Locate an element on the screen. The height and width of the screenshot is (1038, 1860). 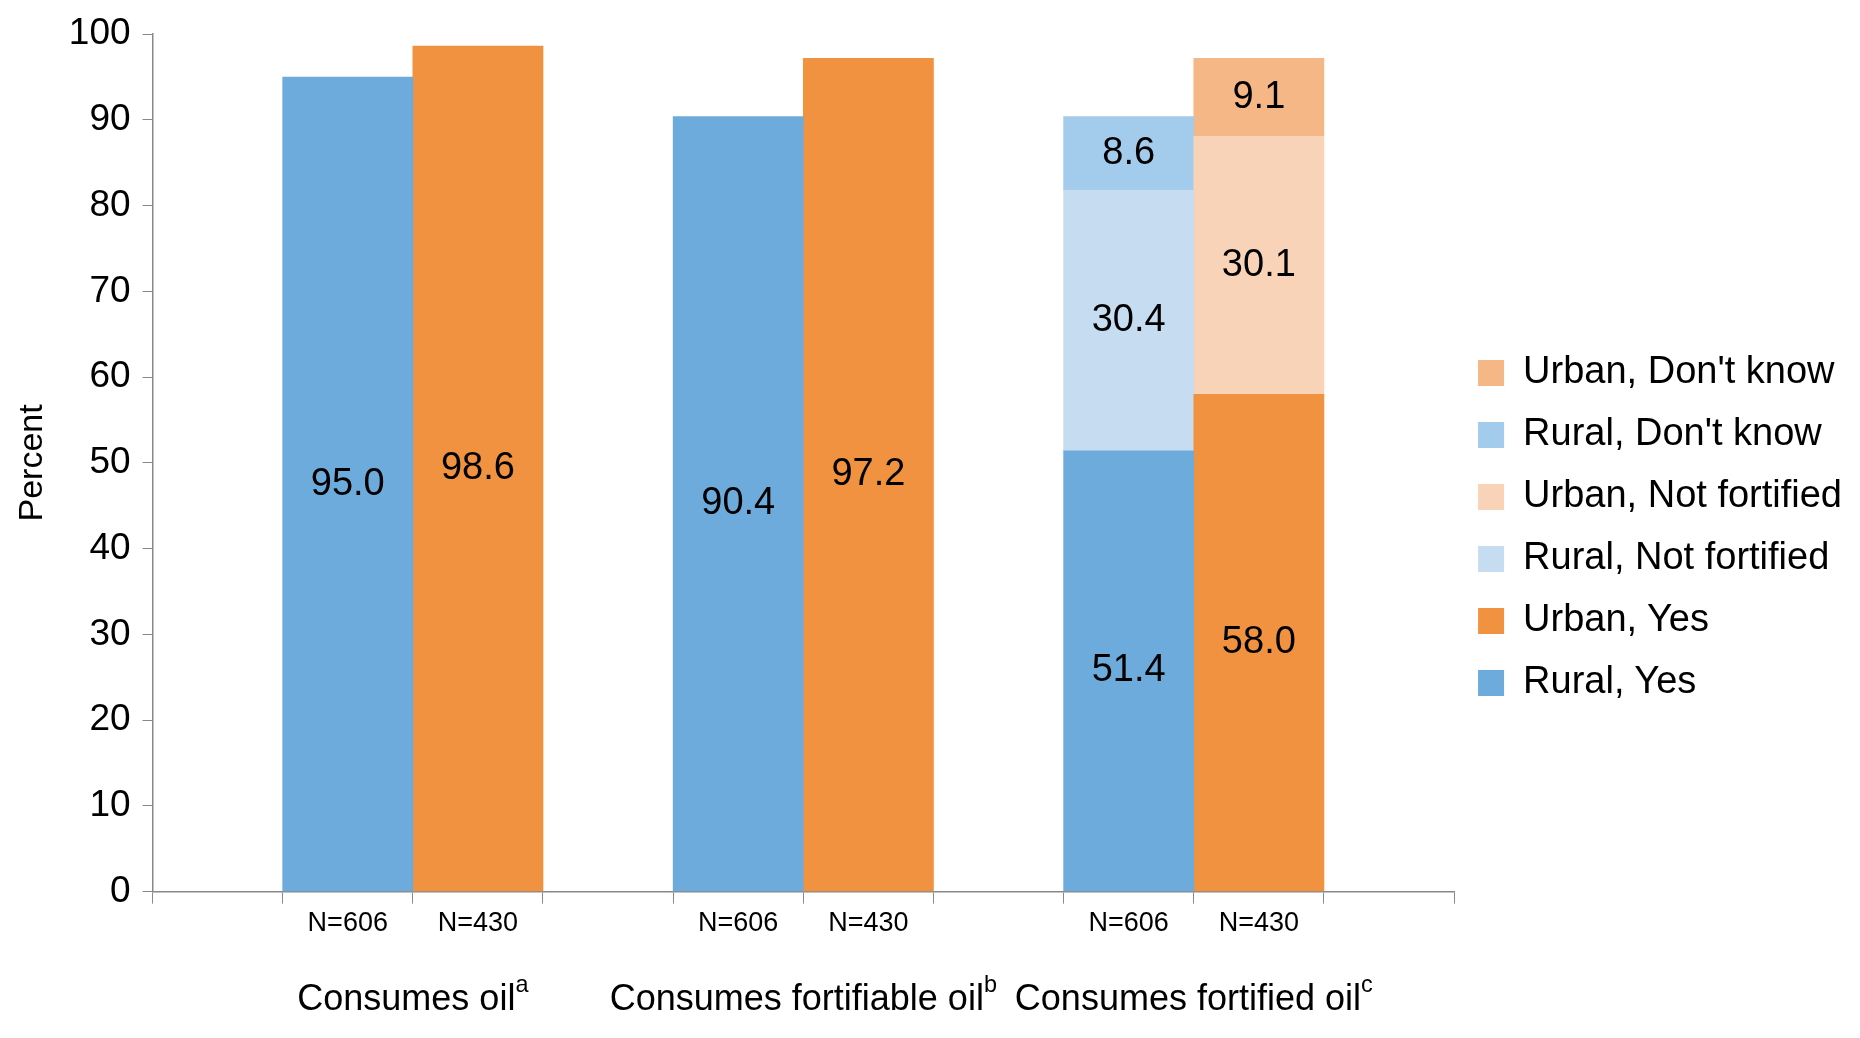
data-label: 30.4 is located at coordinates (1128, 318).